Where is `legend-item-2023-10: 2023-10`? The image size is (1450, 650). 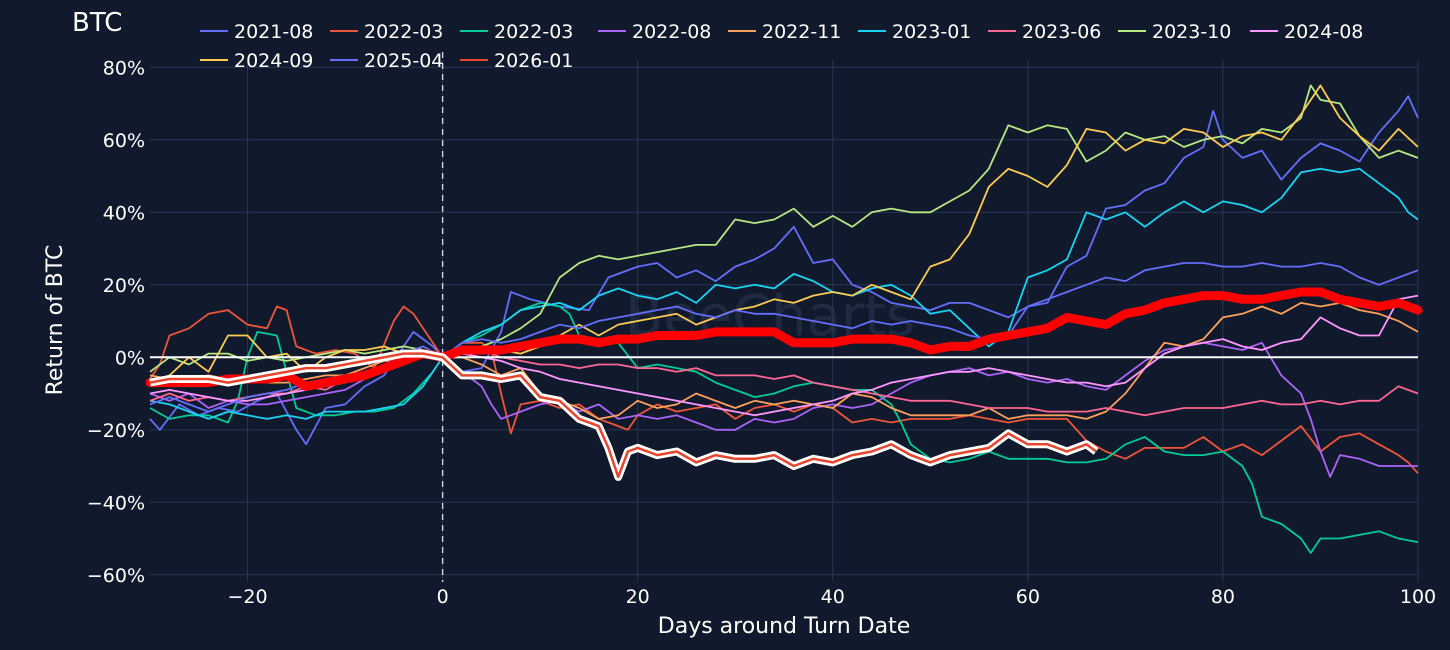 legend-item-2023-10: 2023-10 is located at coordinates (1174, 32).